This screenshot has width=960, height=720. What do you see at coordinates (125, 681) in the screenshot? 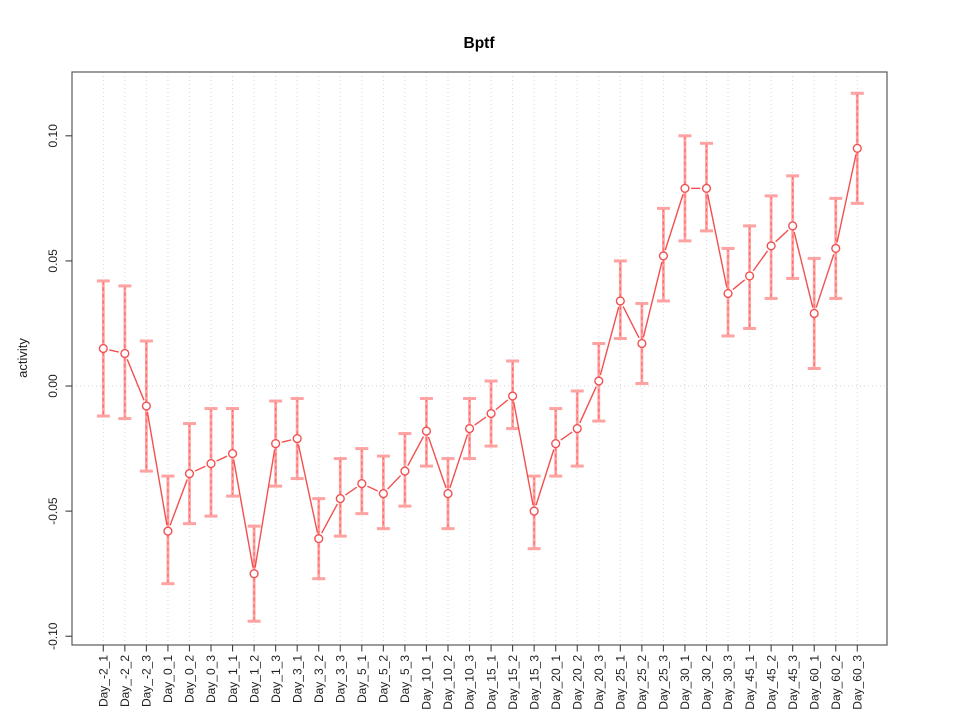
I see `x-tick-label: Day_-2_2` at bounding box center [125, 681].